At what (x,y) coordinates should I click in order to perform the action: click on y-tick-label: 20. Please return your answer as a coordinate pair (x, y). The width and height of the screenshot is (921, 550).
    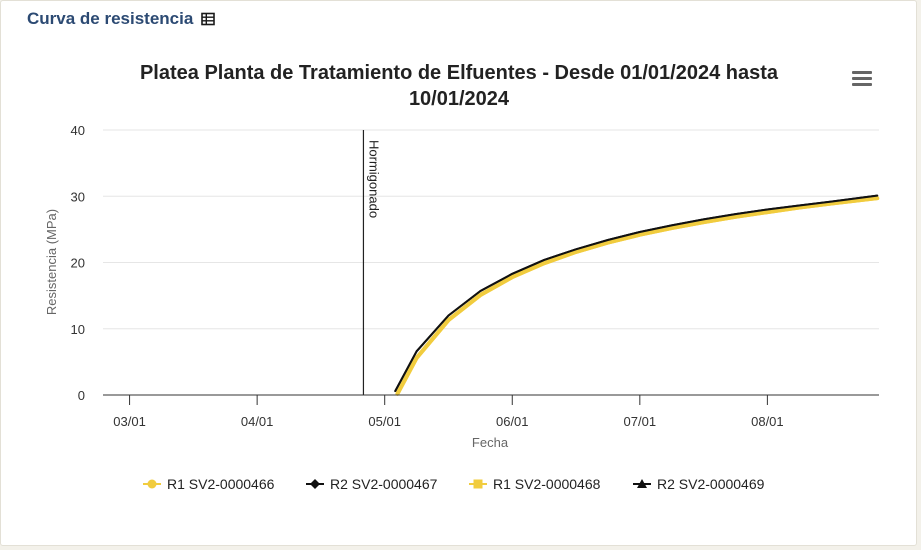
    Looking at the image, I should click on (78, 263).